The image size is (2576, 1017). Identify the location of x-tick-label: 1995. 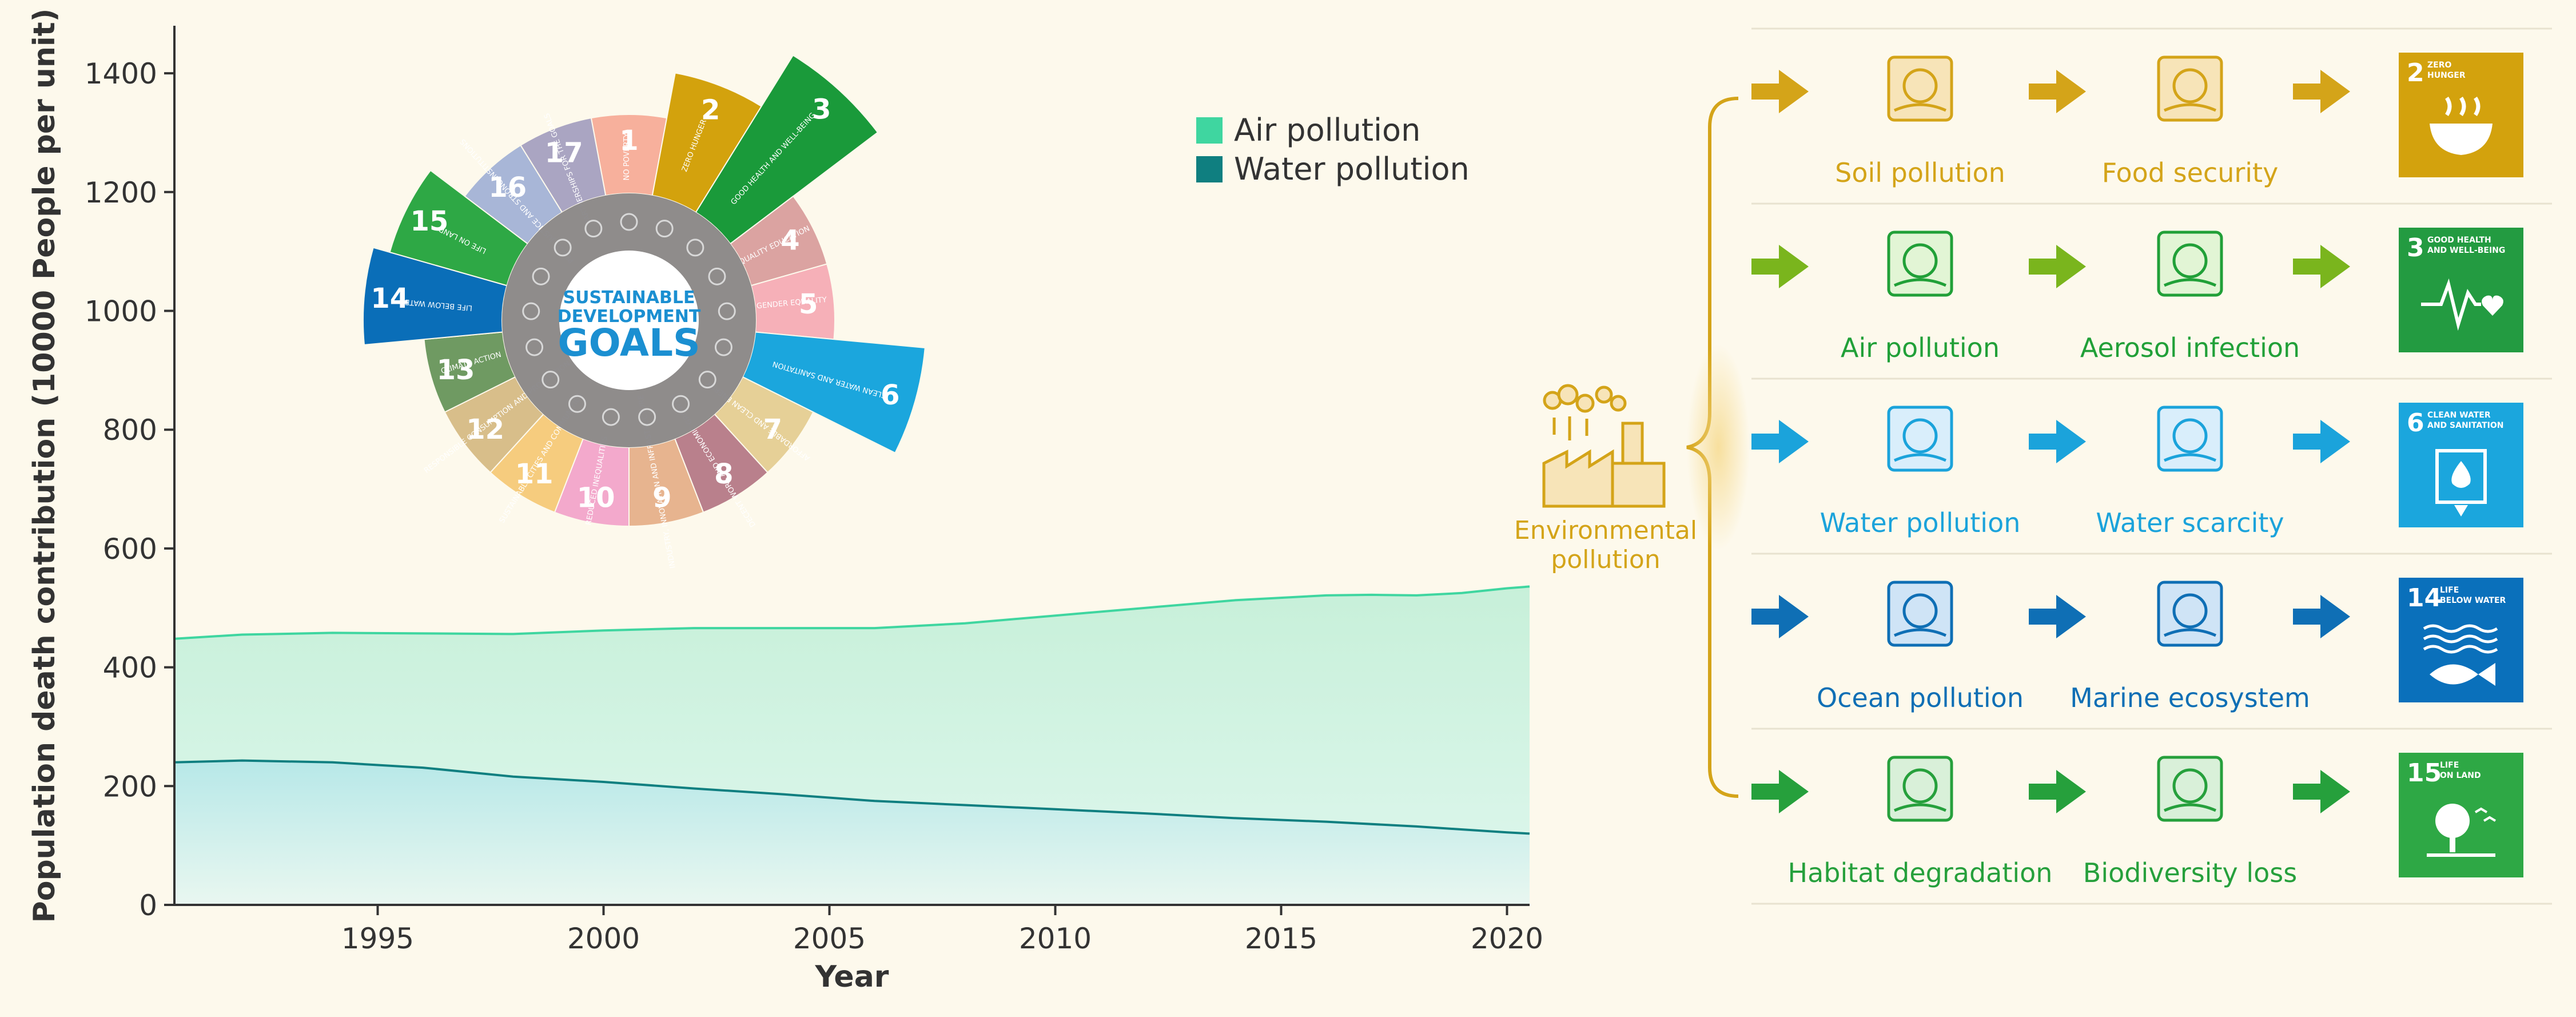
(378, 938).